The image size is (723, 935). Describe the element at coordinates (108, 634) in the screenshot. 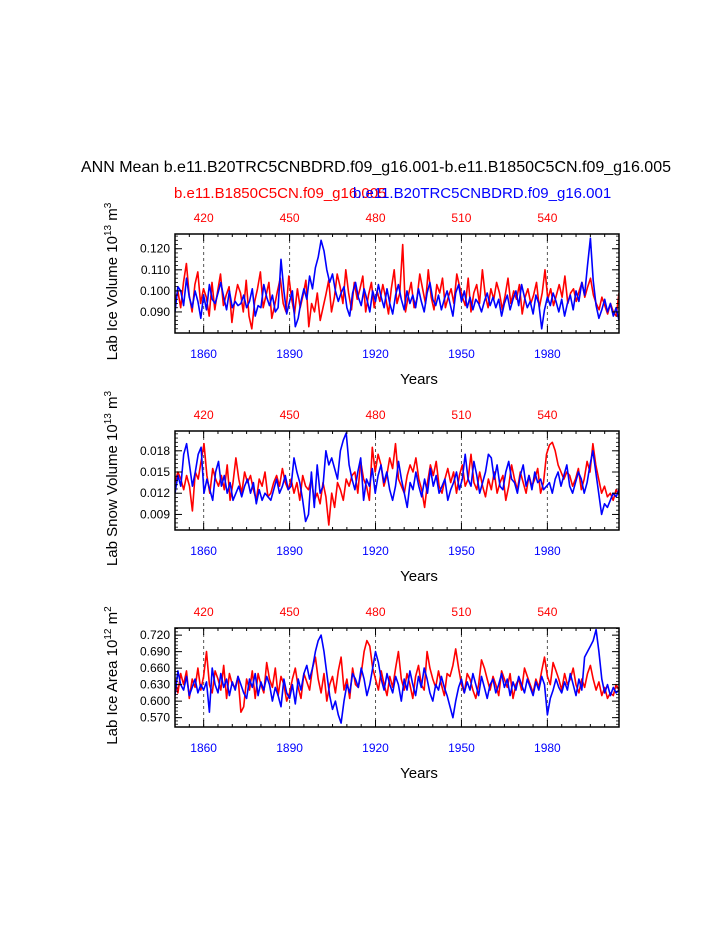

I see `y-axis-title-superscript: 12` at that location.